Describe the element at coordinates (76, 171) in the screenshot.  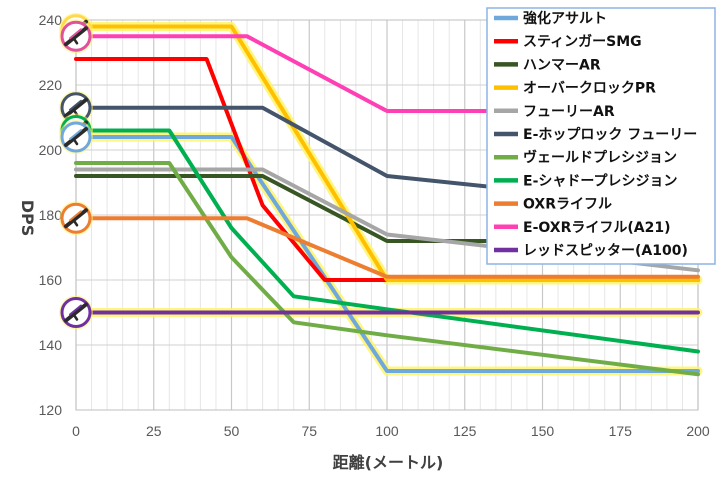
I see `weapon-icons` at that location.